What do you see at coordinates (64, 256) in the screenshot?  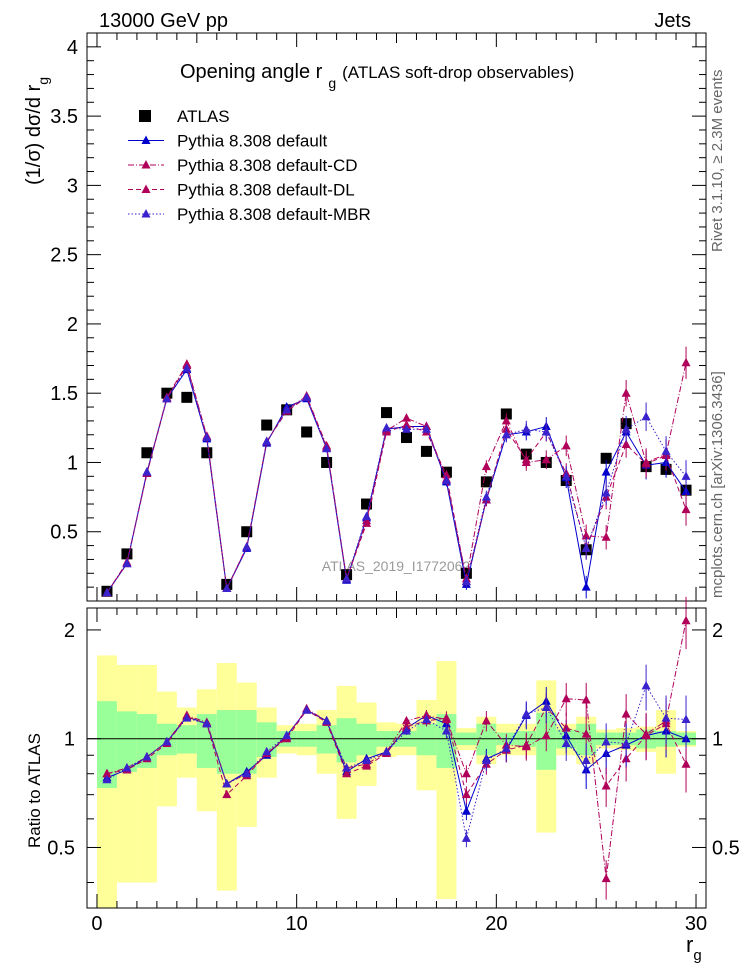 I see `main-ytick-label: 2.5` at bounding box center [64, 256].